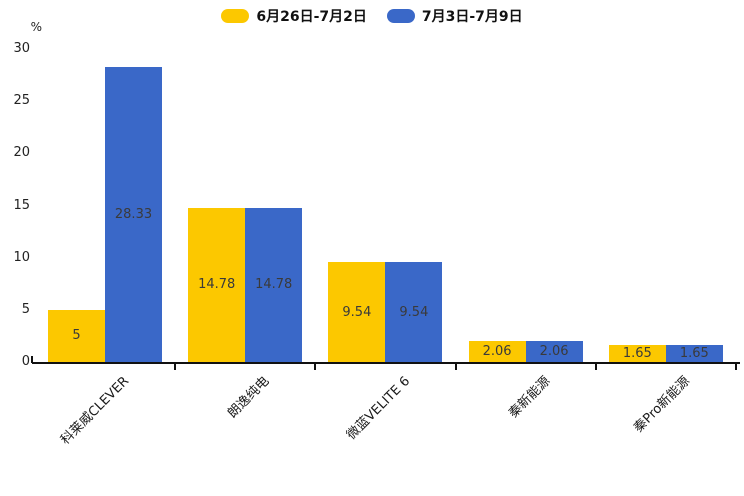 The height and width of the screenshot is (496, 744). I want to click on bar-week1: 2.06, so click(497, 351).